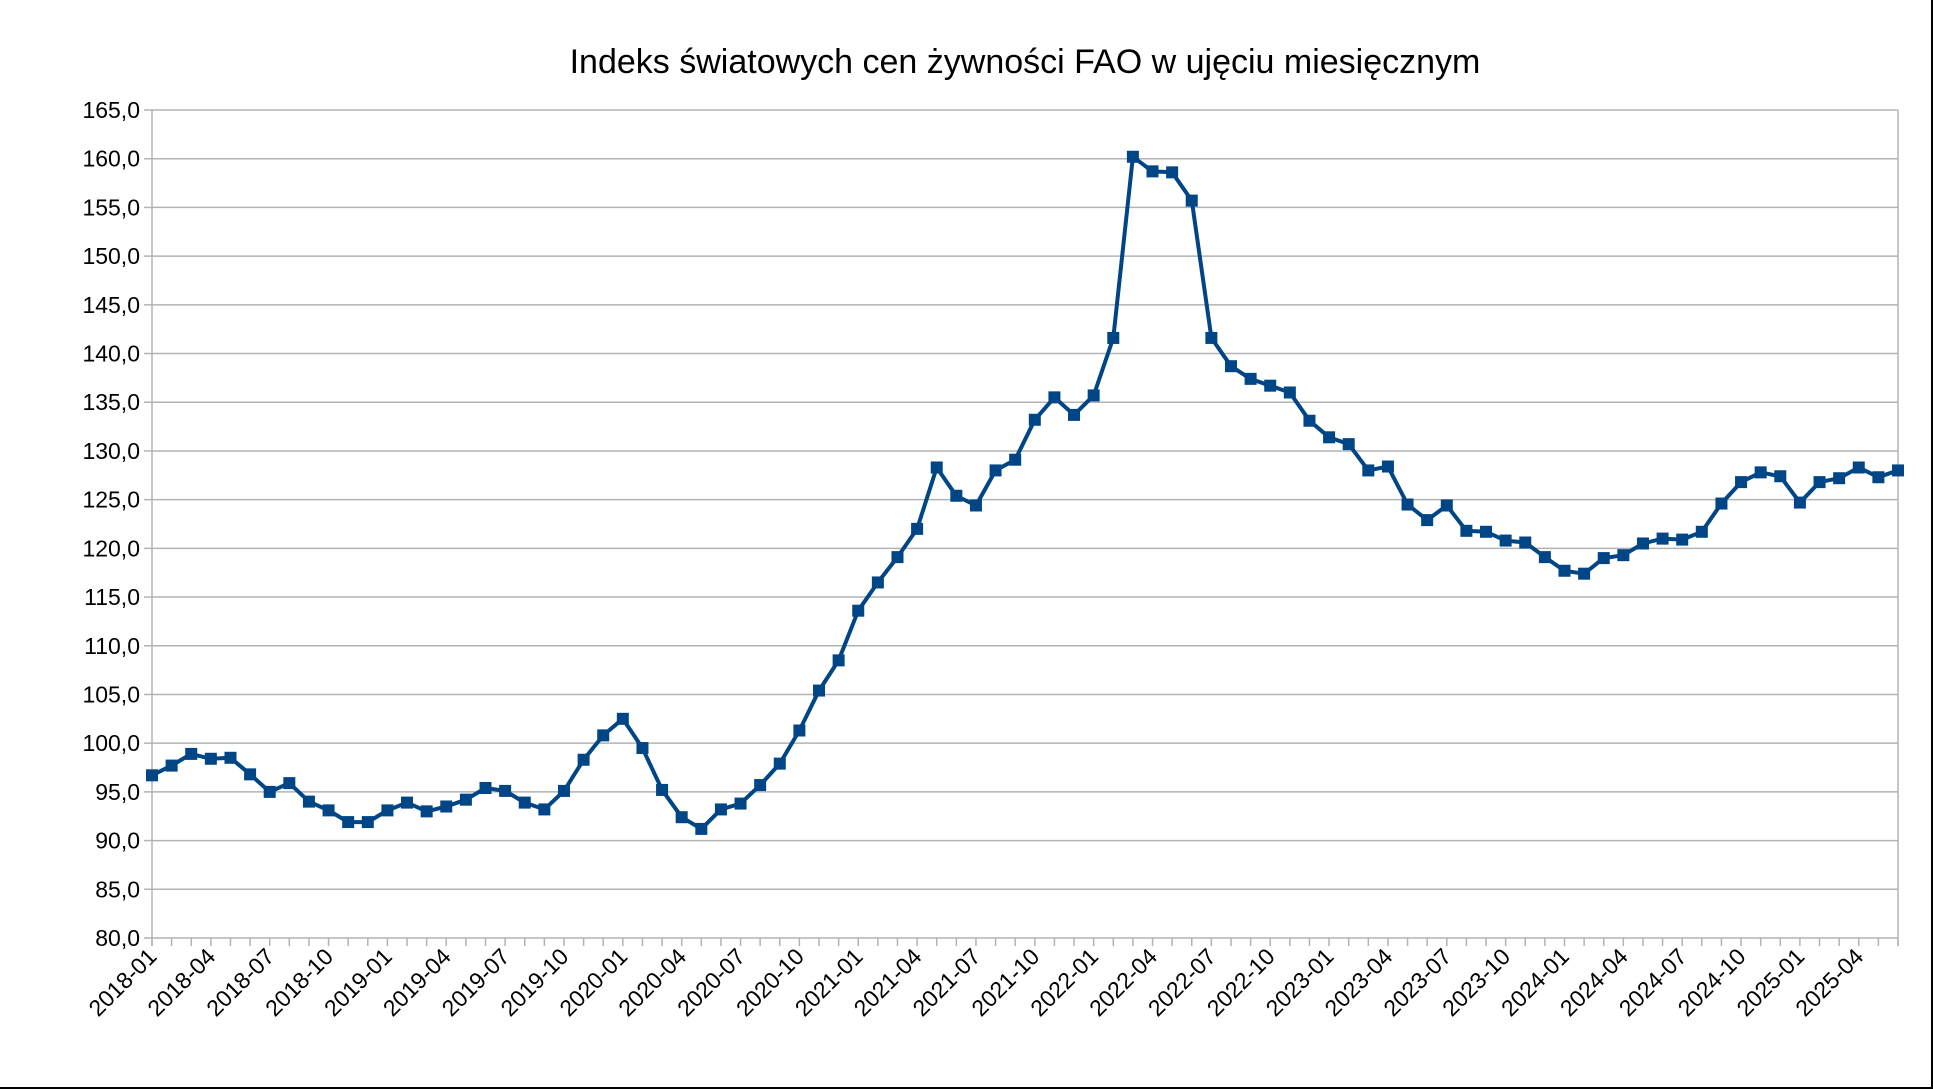  What do you see at coordinates (111, 207) in the screenshot?
I see `y-tick-label: 155,0` at bounding box center [111, 207].